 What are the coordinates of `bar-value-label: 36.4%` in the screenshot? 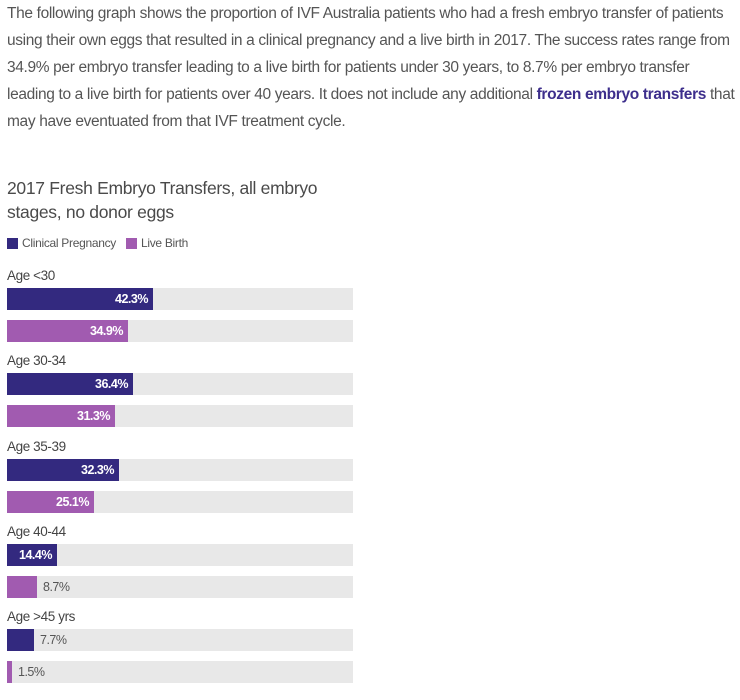 It's located at (111, 384).